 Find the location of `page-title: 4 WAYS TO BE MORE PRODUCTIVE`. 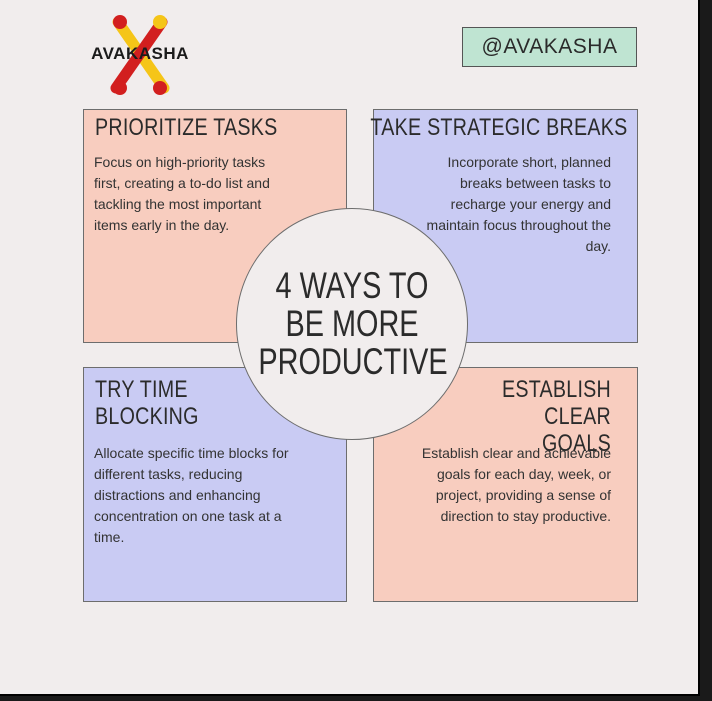

page-title: 4 WAYS TO BE MORE PRODUCTIVE is located at coordinates (353, 323).